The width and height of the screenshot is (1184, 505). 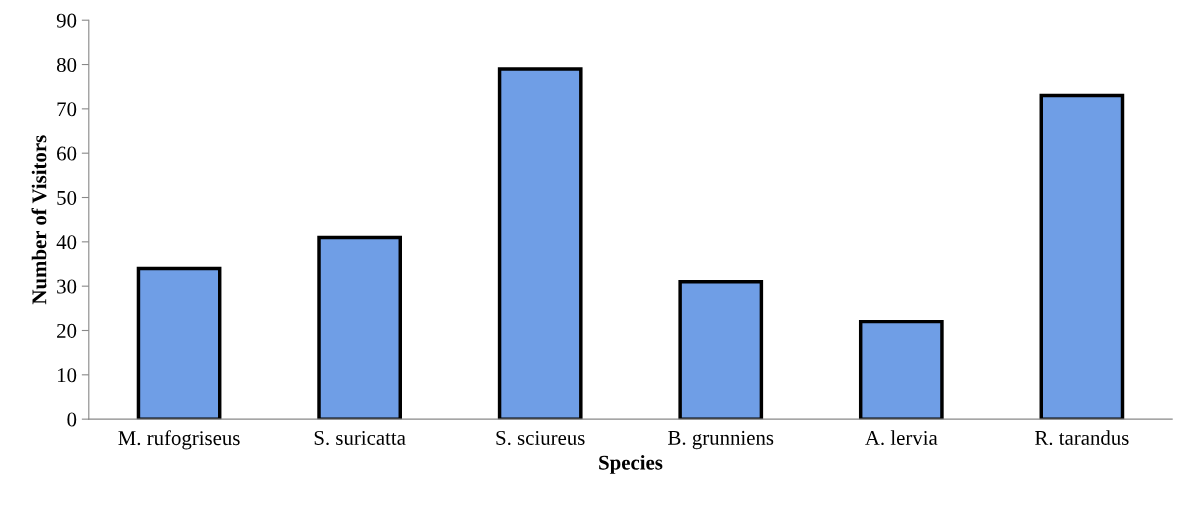 I want to click on y-tick-label: 40, so click(x=66, y=242).